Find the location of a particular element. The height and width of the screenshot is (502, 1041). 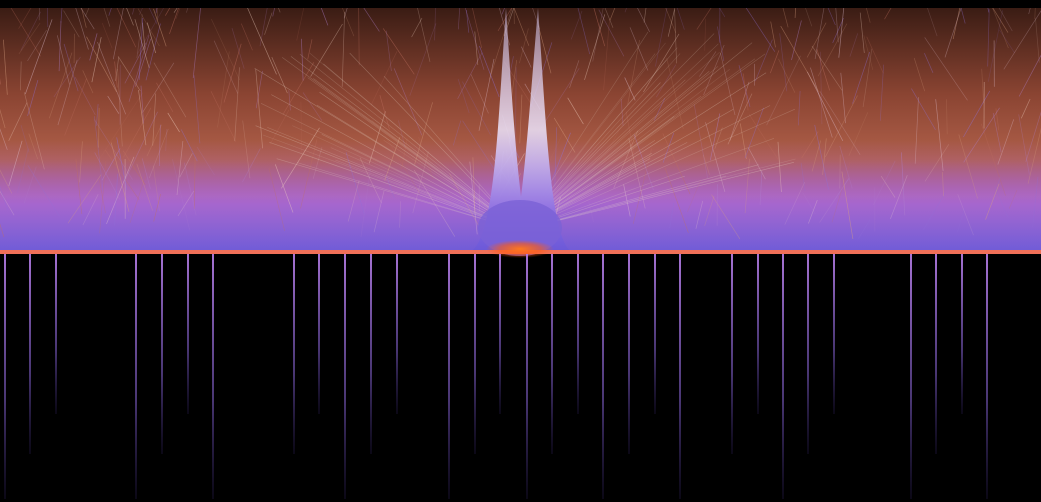

central-peak-left is located at coordinates (500, 130).